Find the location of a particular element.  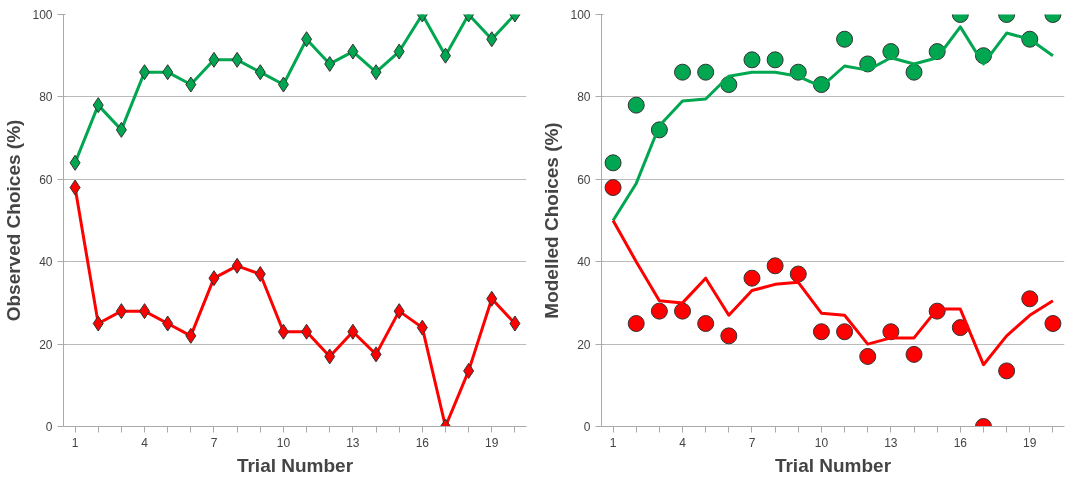

y-axis-title: Observed Choices (%) is located at coordinates (14, 220).